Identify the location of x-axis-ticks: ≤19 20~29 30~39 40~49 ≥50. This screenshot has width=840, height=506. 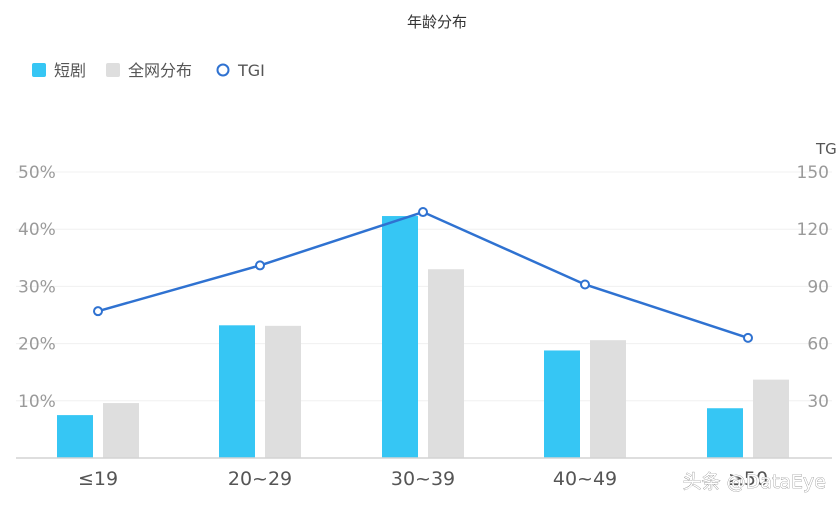
(423, 479).